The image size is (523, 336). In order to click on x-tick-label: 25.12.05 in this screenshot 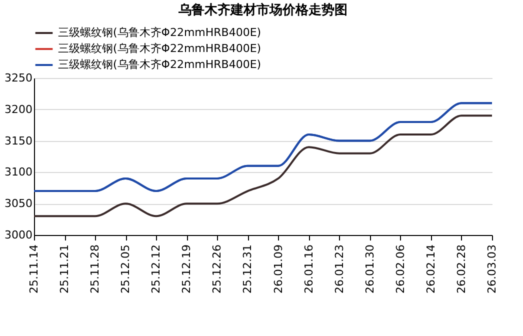, I will do `click(125, 269)`.